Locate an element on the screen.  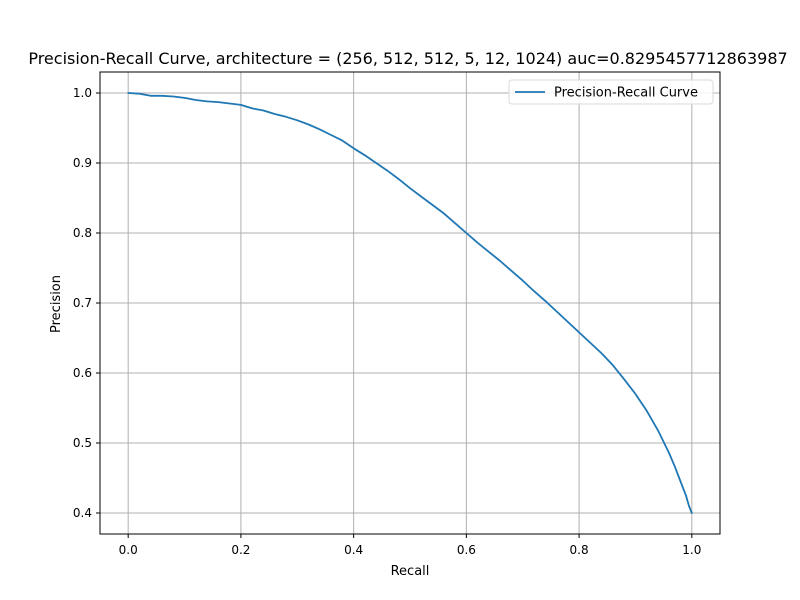
x-tick-label-2: 0.4 is located at coordinates (353, 550).